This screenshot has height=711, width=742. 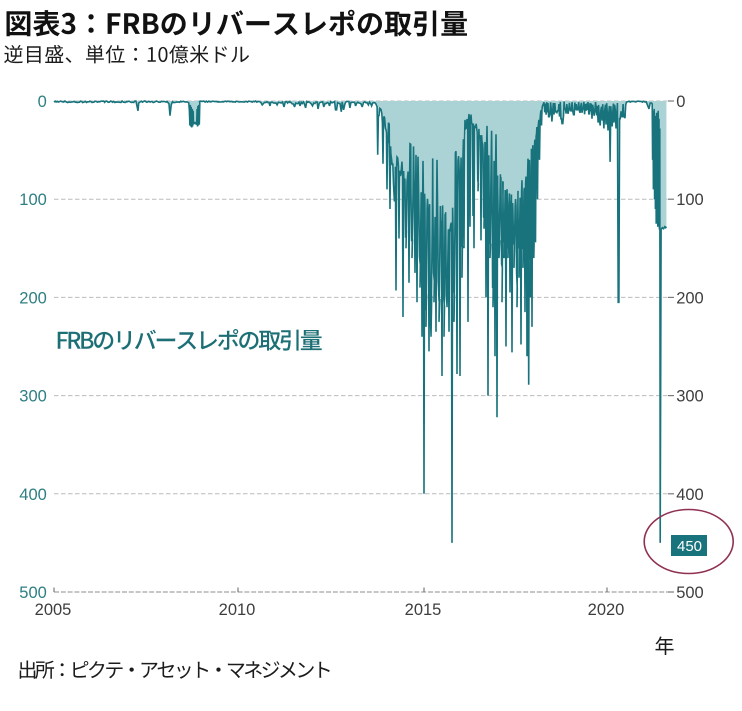 I want to click on svg-text: 2020, so click(x=606, y=610).